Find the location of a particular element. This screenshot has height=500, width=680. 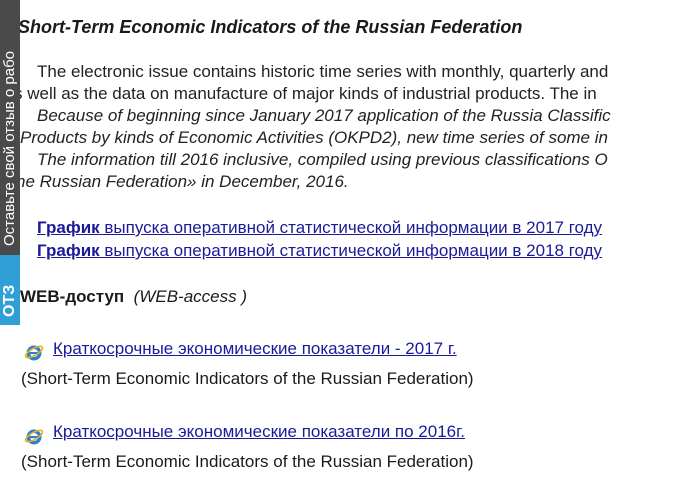

schedule-link-2017-bold: График is located at coordinates (68, 227).